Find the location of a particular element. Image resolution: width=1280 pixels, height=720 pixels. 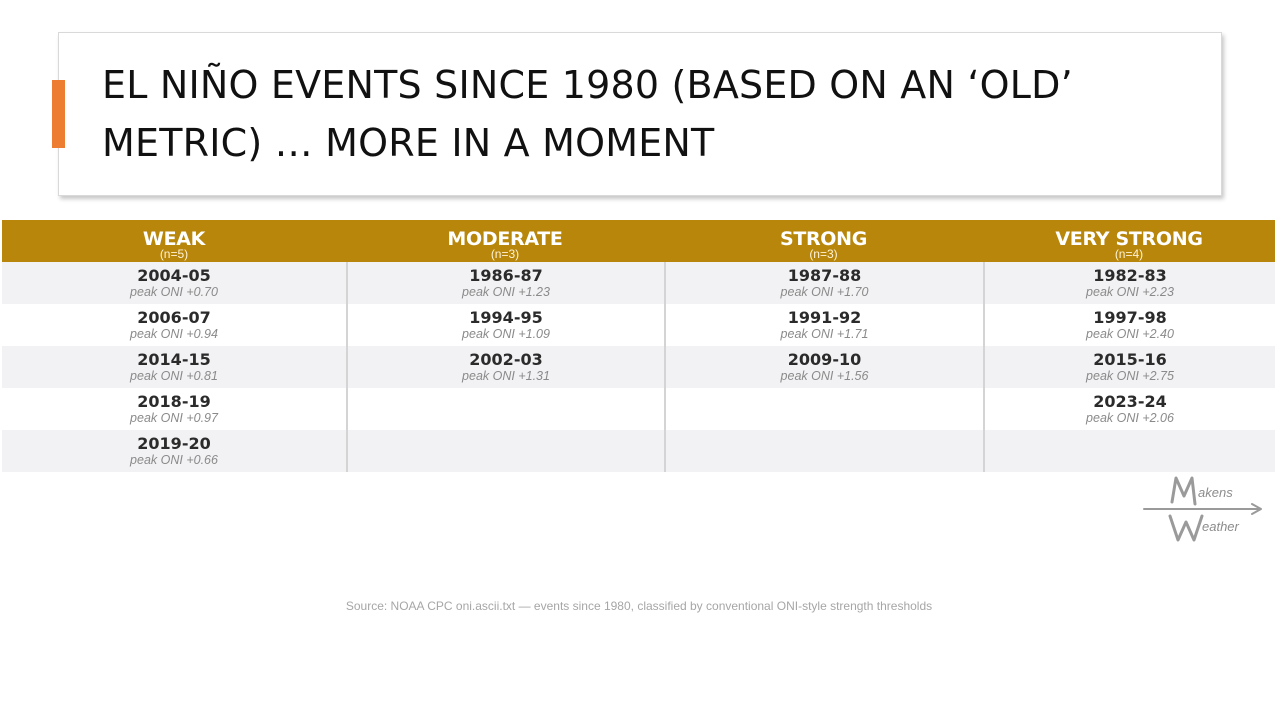

event-years: 1997-98 is located at coordinates (1130, 317).